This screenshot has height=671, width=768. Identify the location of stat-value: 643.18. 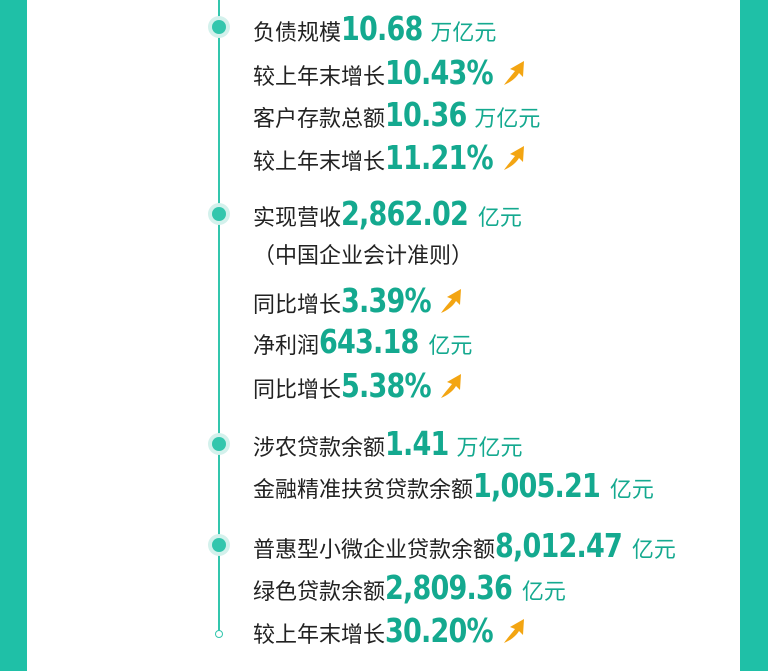
(369, 341).